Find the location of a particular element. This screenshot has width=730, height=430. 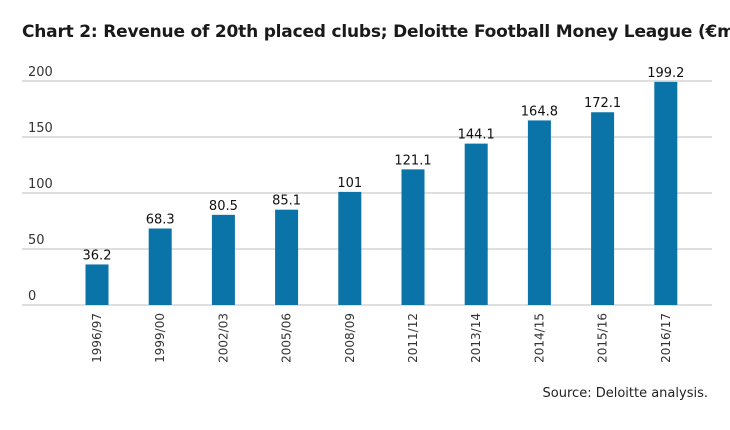

x-tick-label: 2011/12 is located at coordinates (413, 338).